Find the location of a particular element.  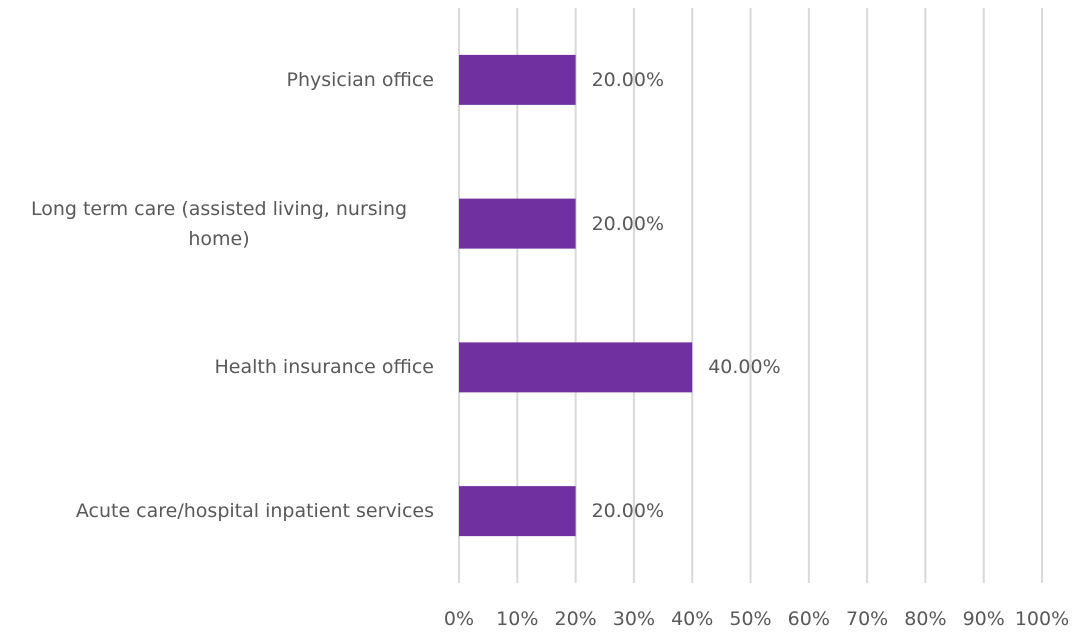

x-tick-label: 30% is located at coordinates (634, 619).